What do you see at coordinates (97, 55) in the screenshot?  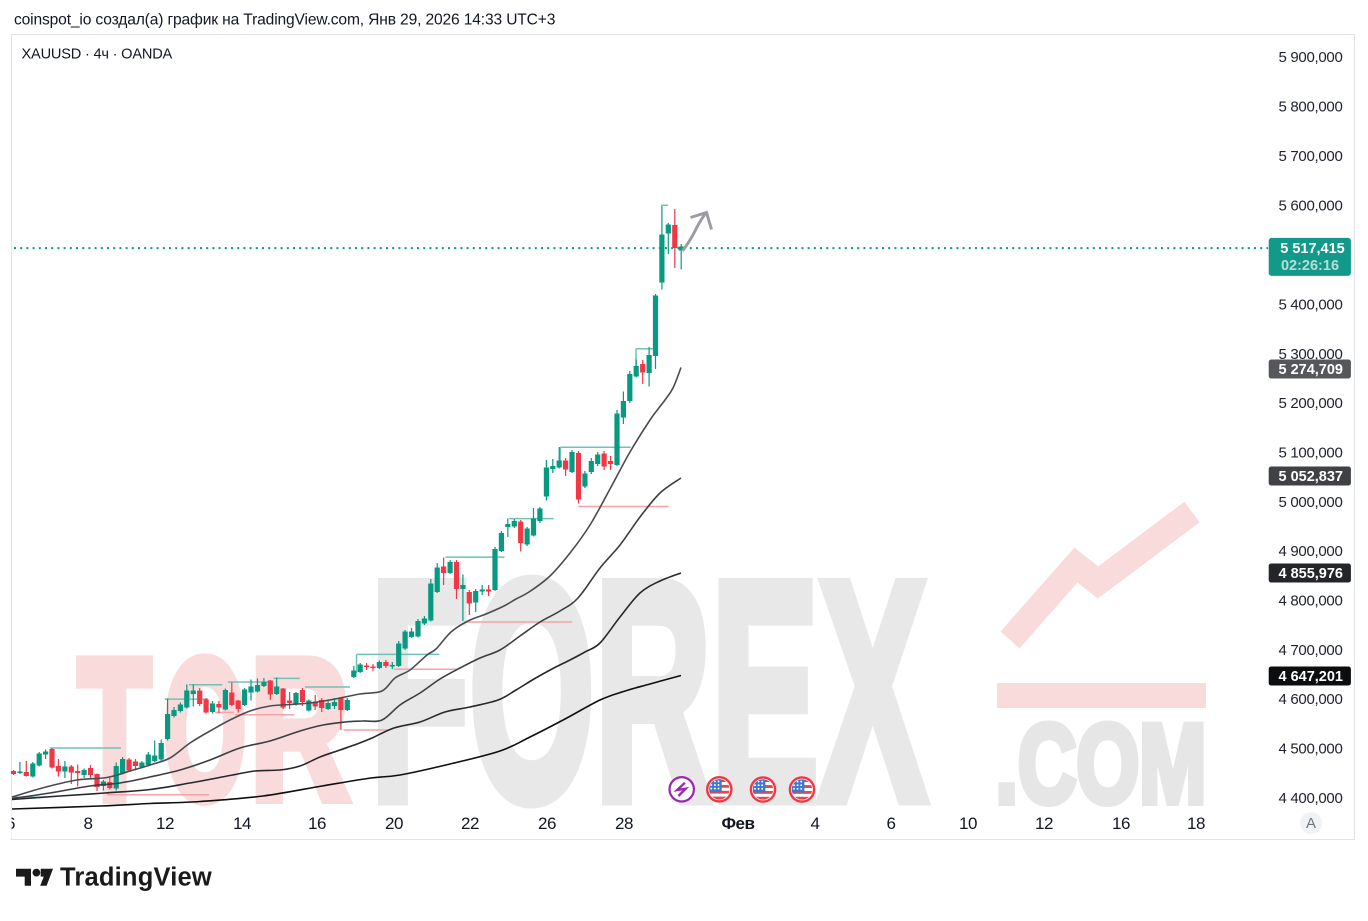 I see `svg-text: XAUUSD · 4ч · OANDA` at bounding box center [97, 55].